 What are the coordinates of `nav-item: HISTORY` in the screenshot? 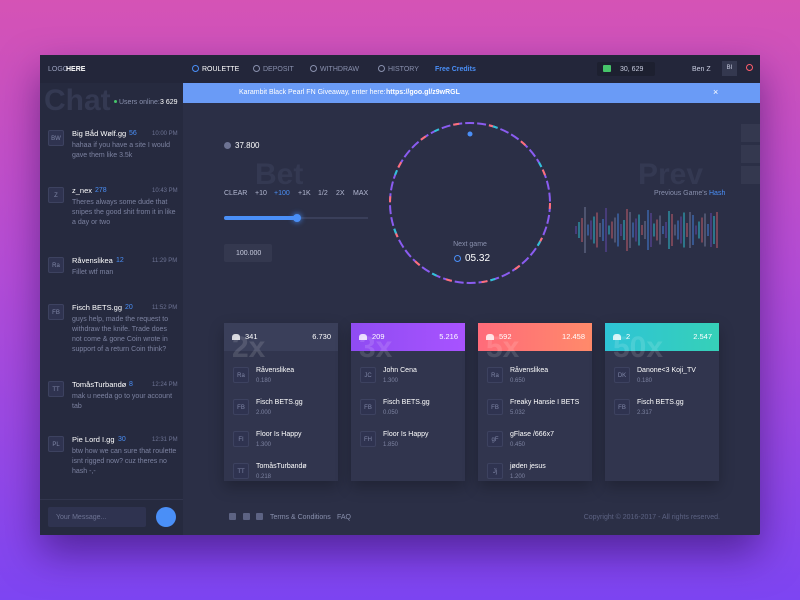 It's located at (403, 69).